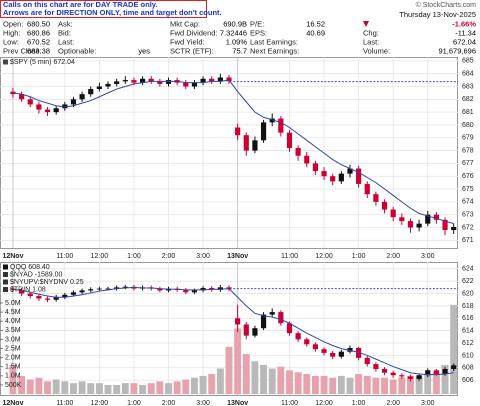 The image size is (480, 406). Describe the element at coordinates (468, 240) in the screenshot. I see `y-tick-label: 671` at that location.